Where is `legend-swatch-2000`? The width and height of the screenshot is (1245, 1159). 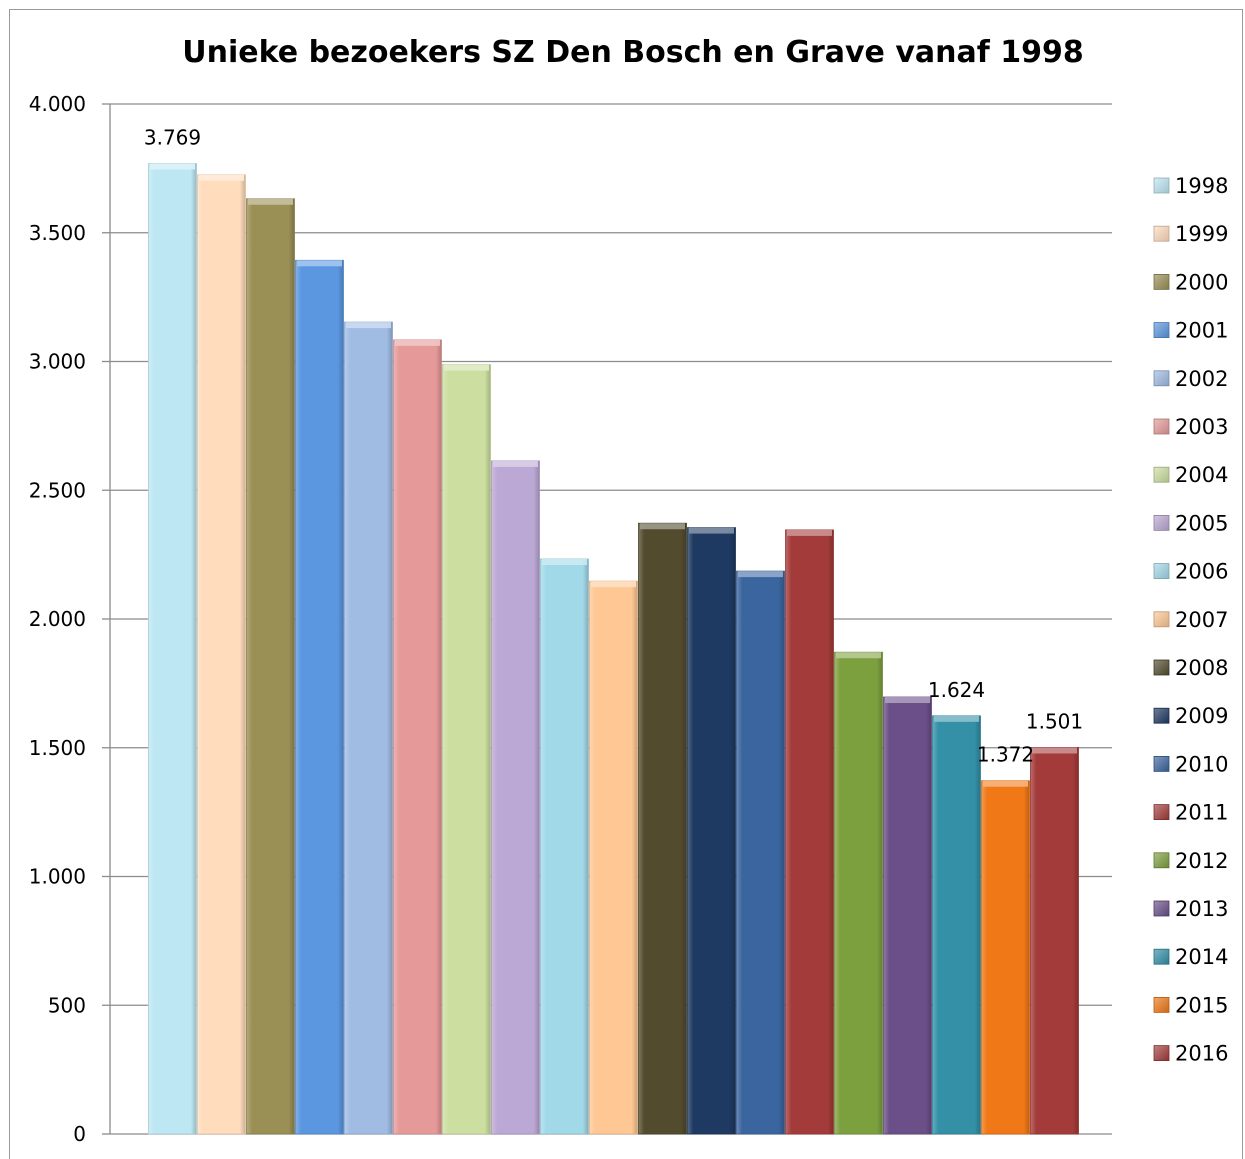
legend-swatch-2000 is located at coordinates (1161, 281).